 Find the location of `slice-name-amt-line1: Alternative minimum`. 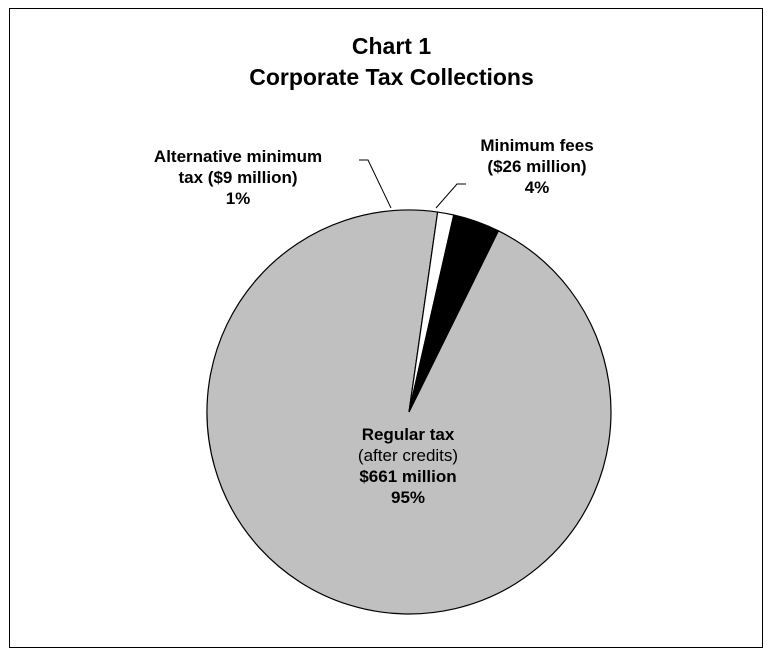

slice-name-amt-line1: Alternative minimum is located at coordinates (238, 156).